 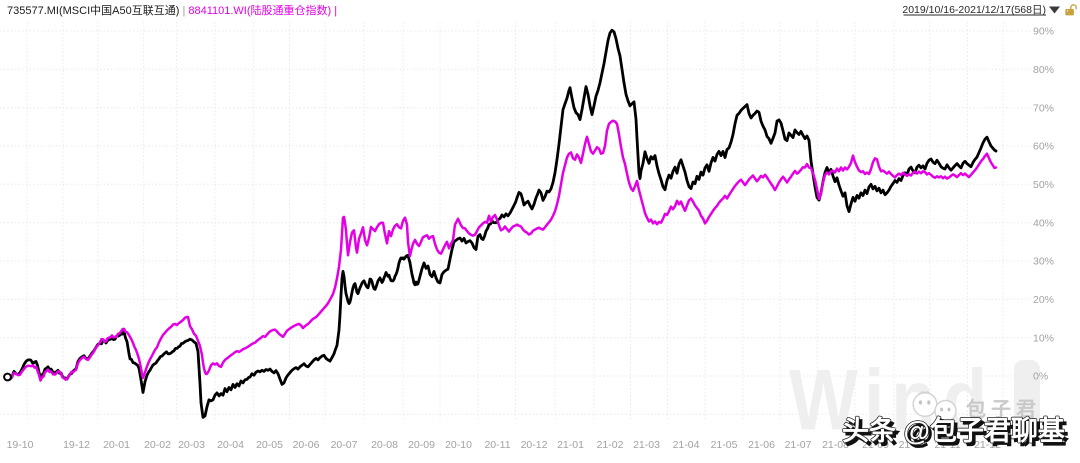 I want to click on svg-text: 30%, so click(x=1043, y=262).